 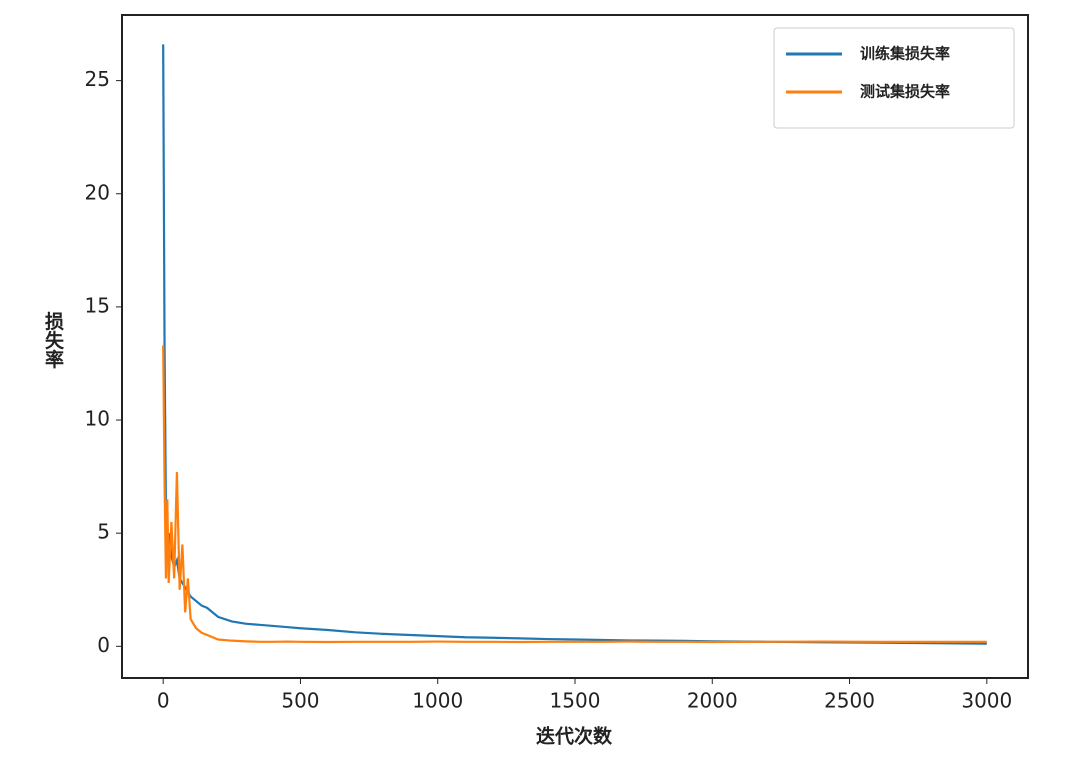 I want to click on x-tick-label: 0, so click(x=163, y=701).